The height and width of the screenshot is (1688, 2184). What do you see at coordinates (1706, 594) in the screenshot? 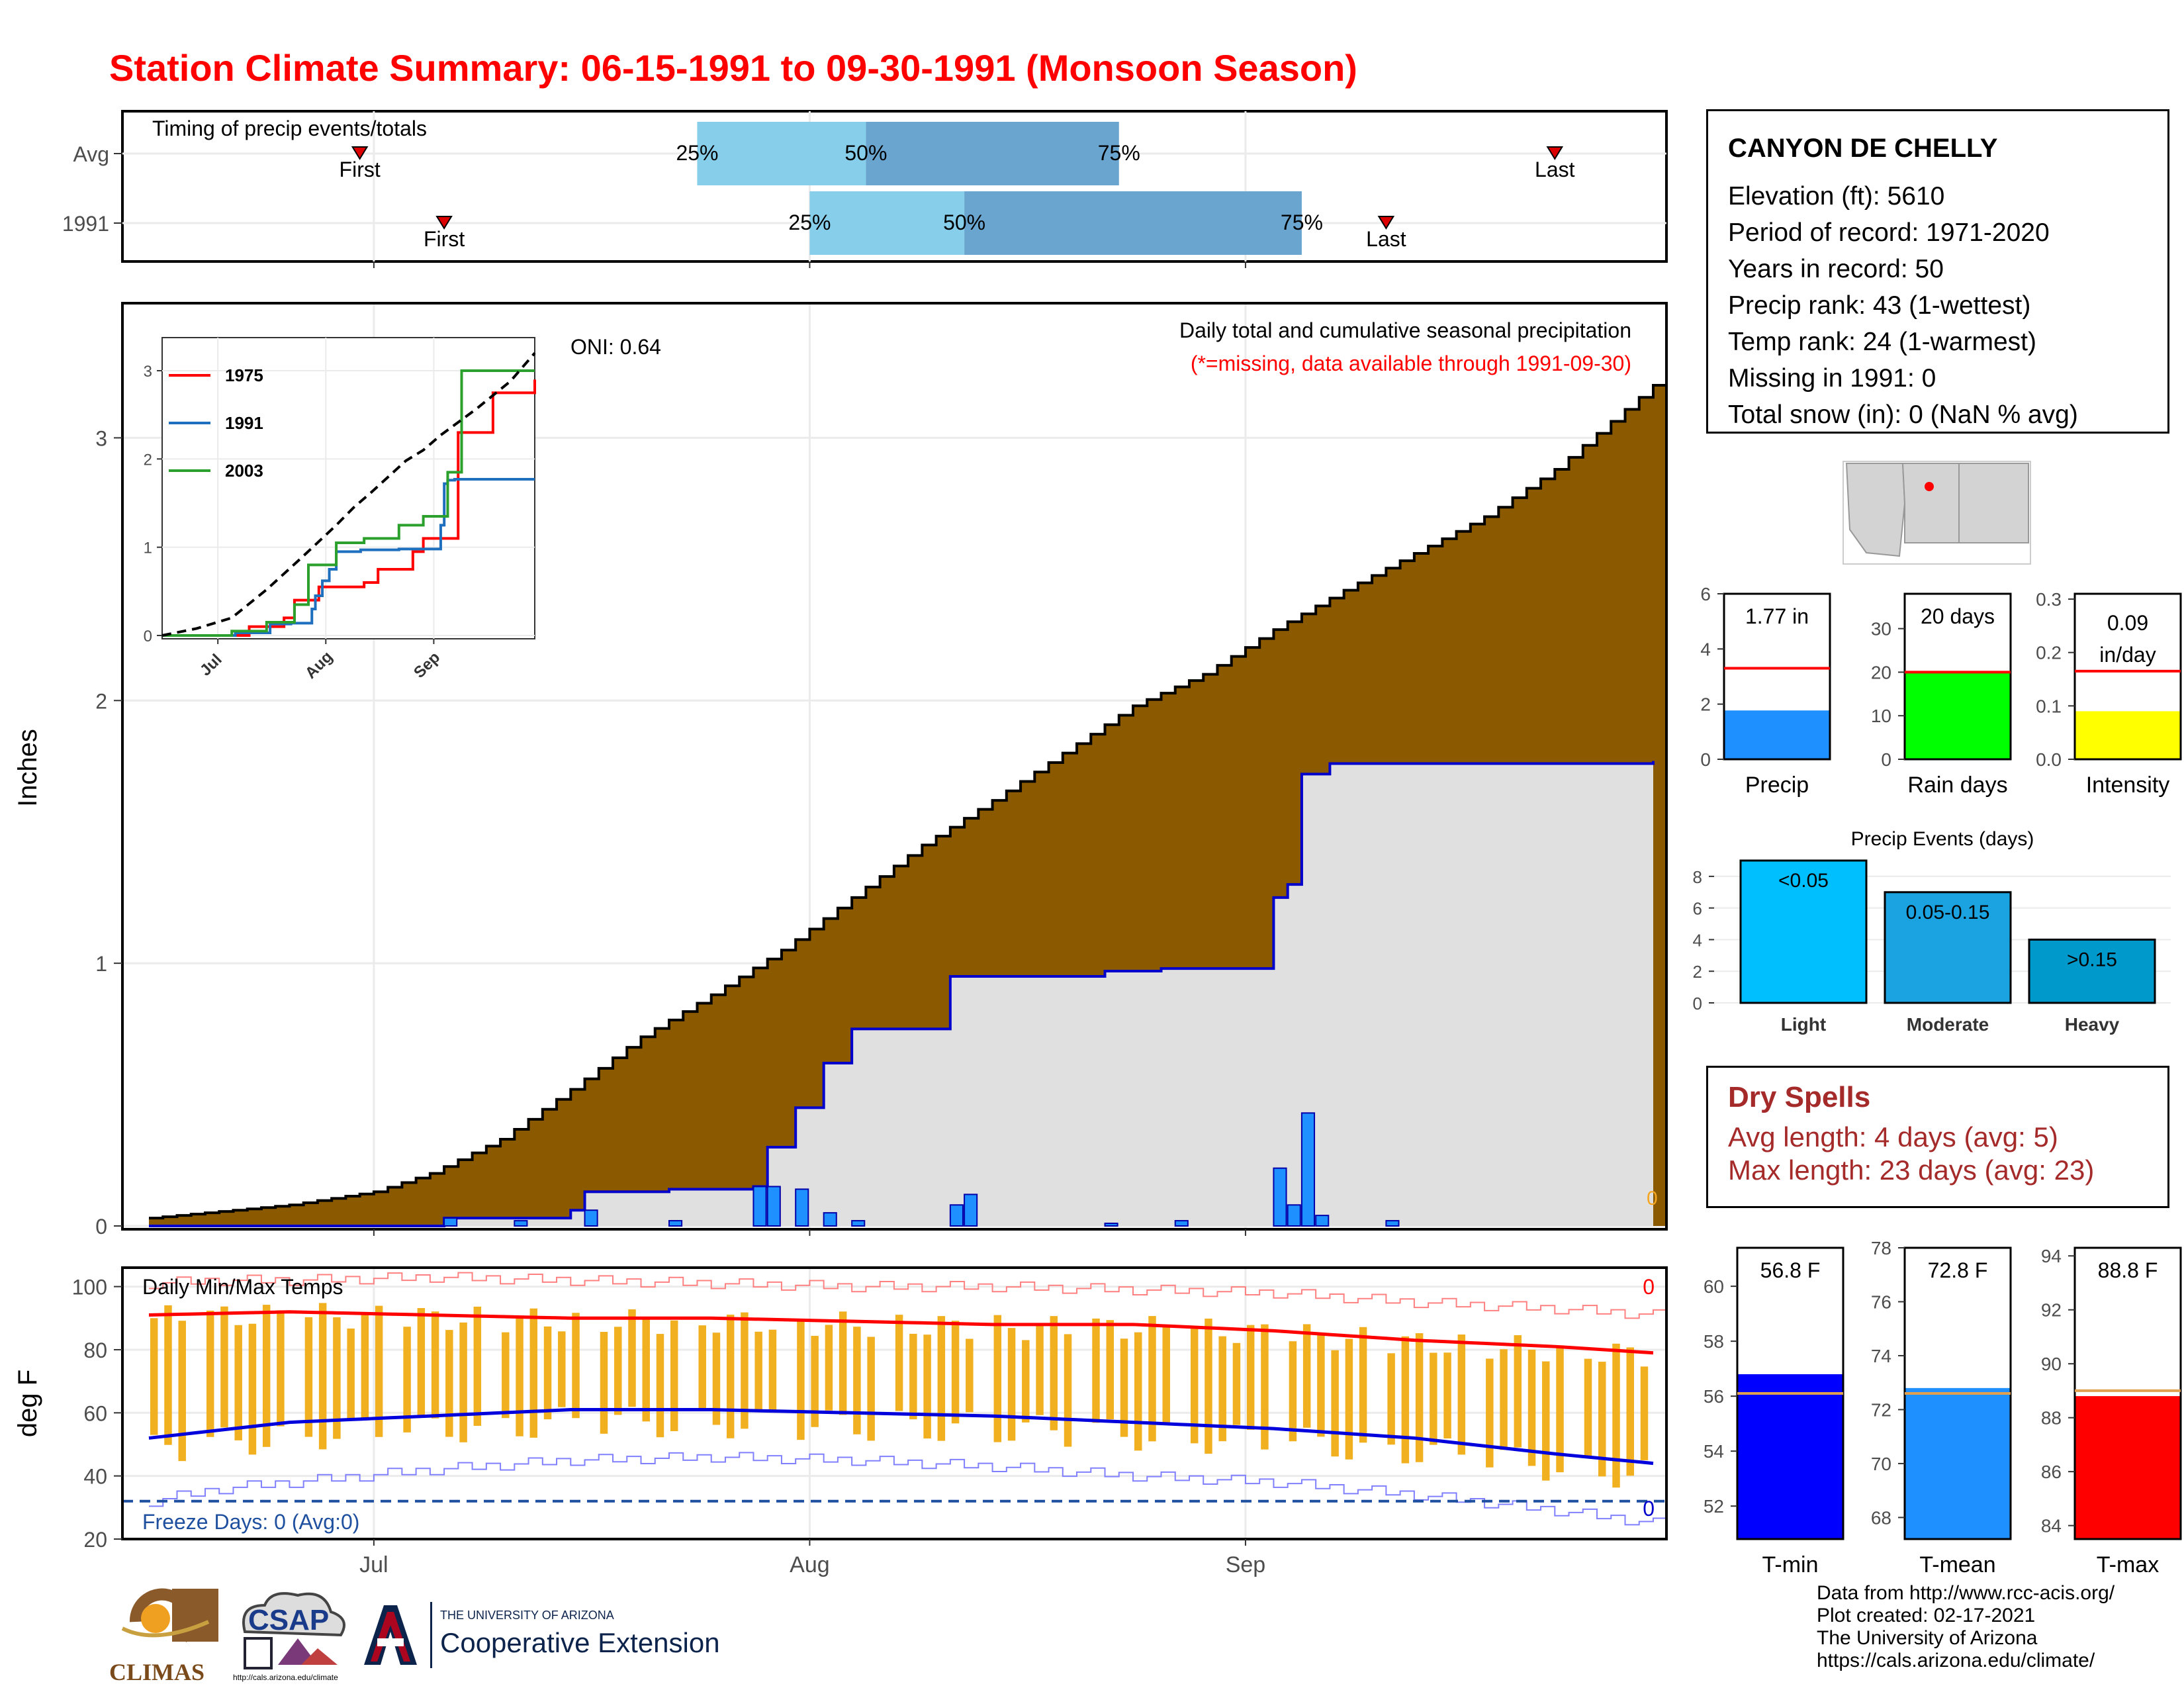
I see `precip-total-y-tick-label: 6` at bounding box center [1706, 594].